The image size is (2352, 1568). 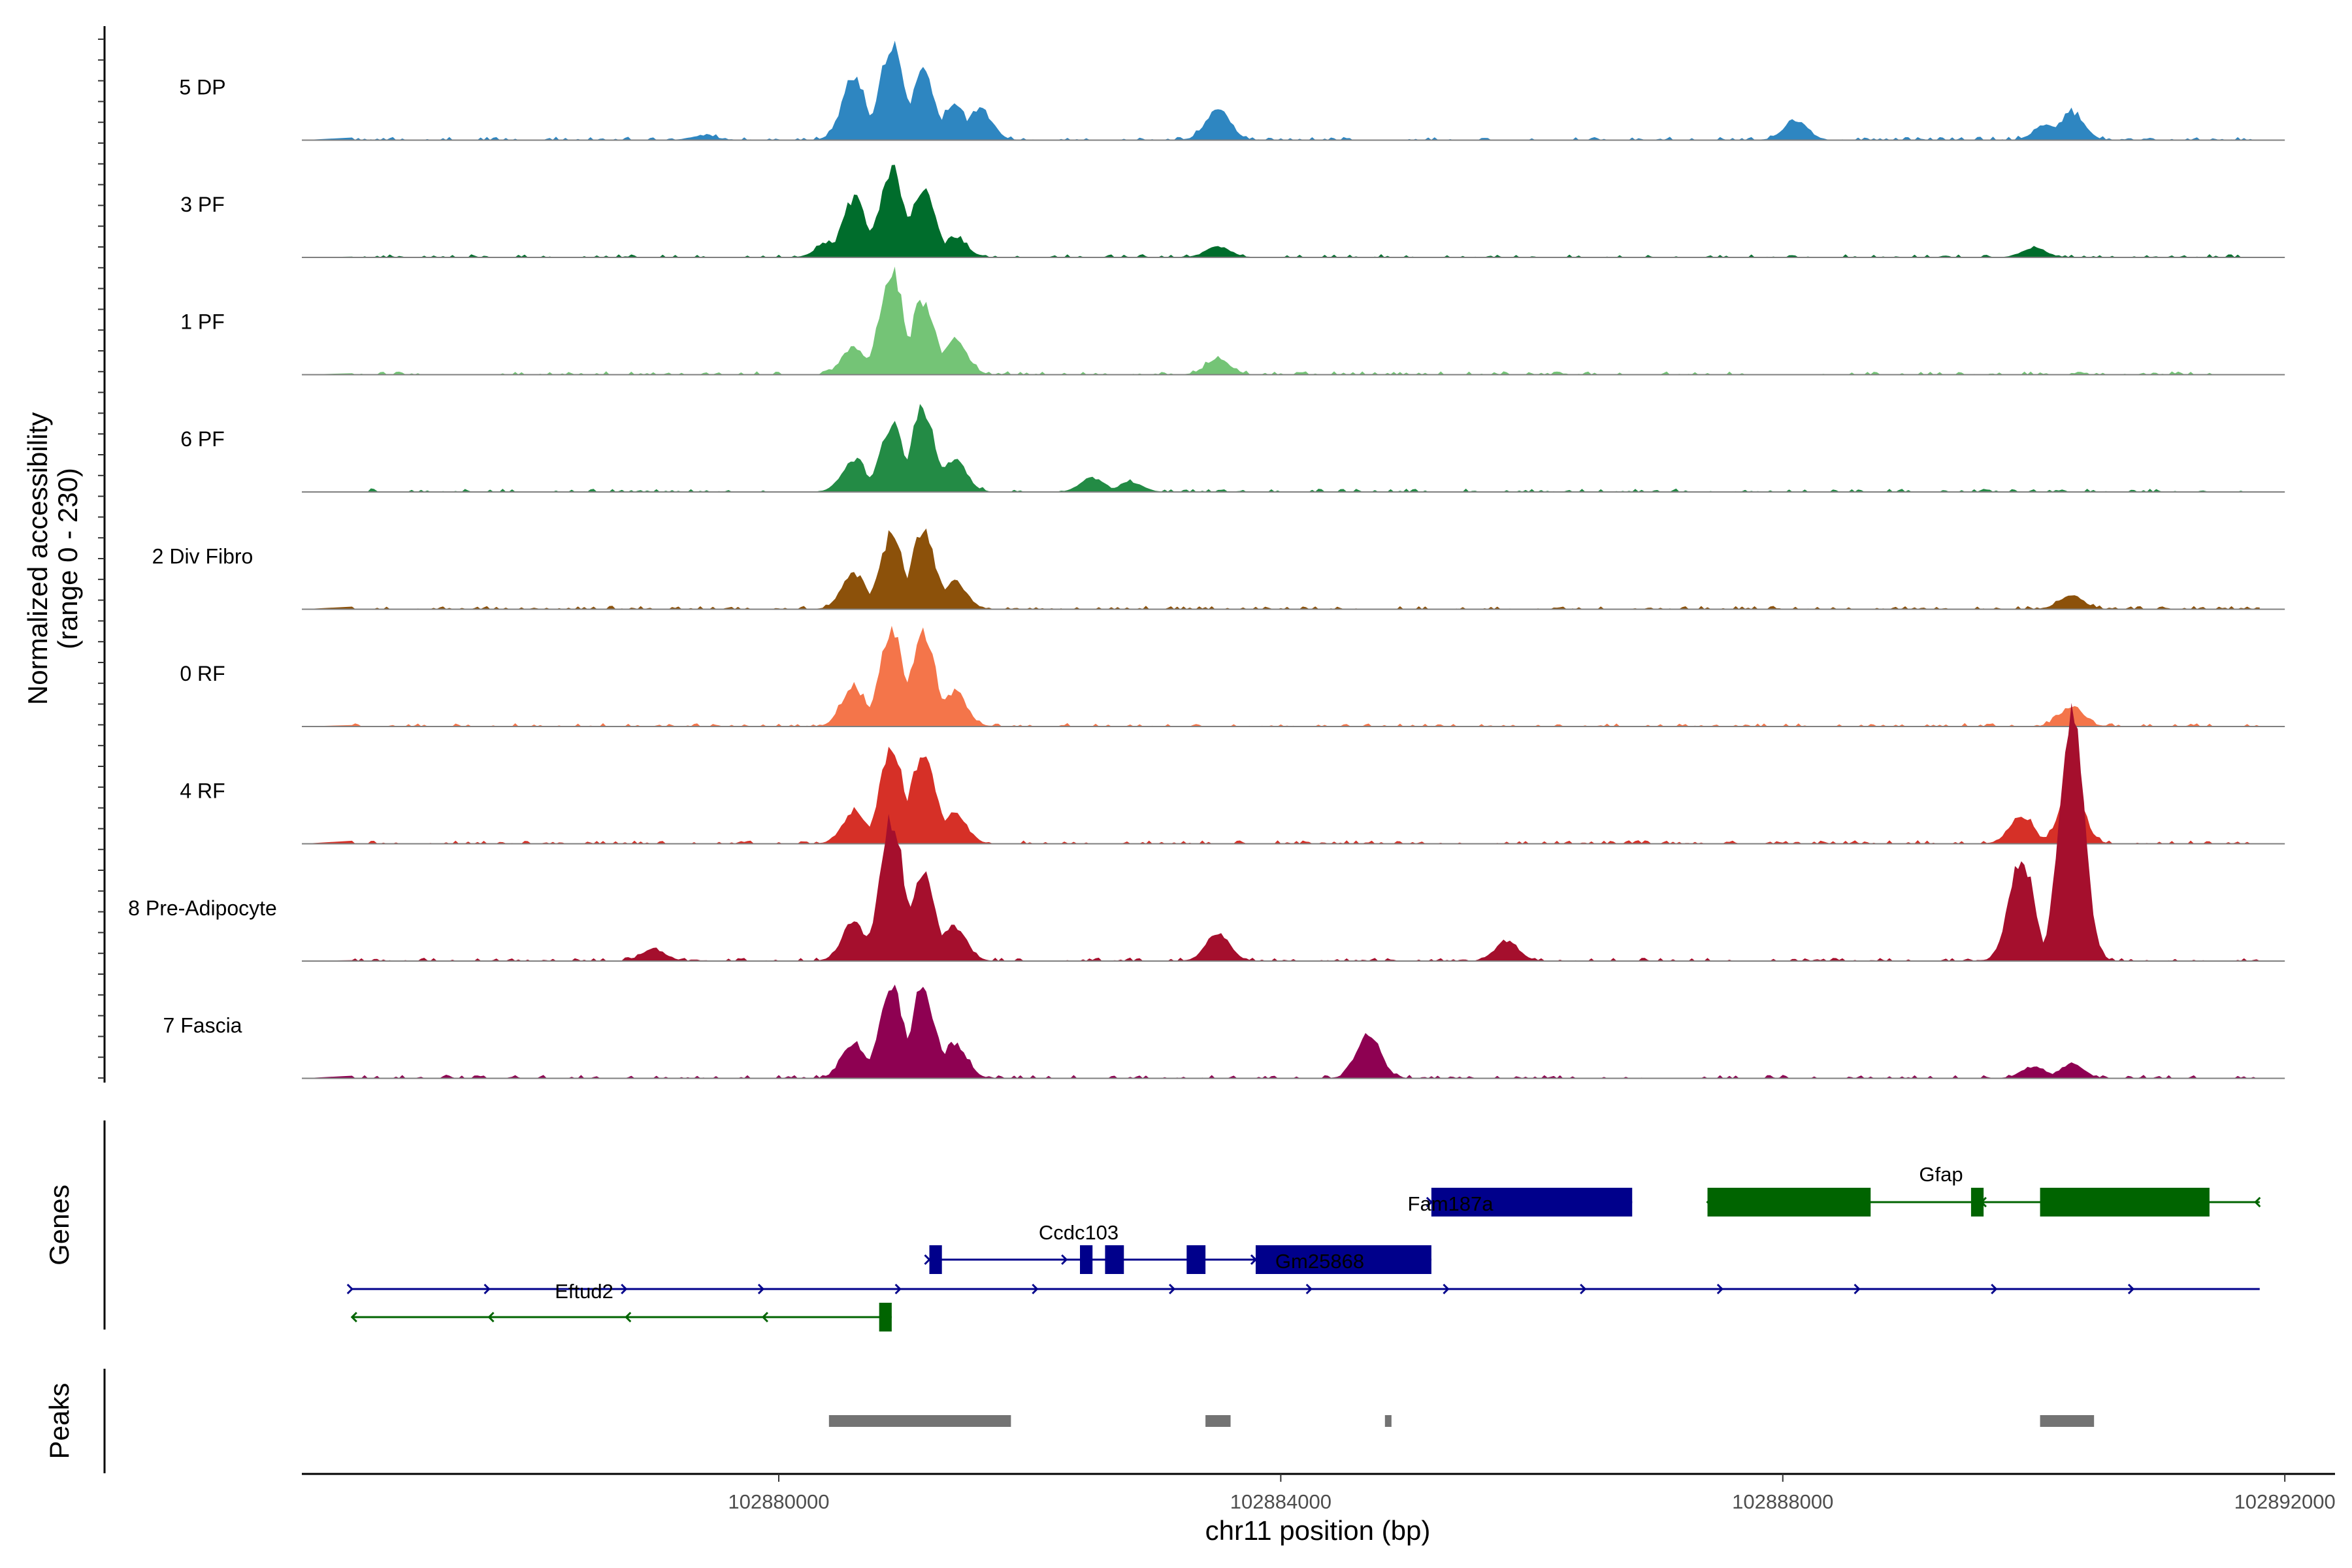 I want to click on gene-eftud2-plus: Eftud2, so click(x=1303, y=1291).